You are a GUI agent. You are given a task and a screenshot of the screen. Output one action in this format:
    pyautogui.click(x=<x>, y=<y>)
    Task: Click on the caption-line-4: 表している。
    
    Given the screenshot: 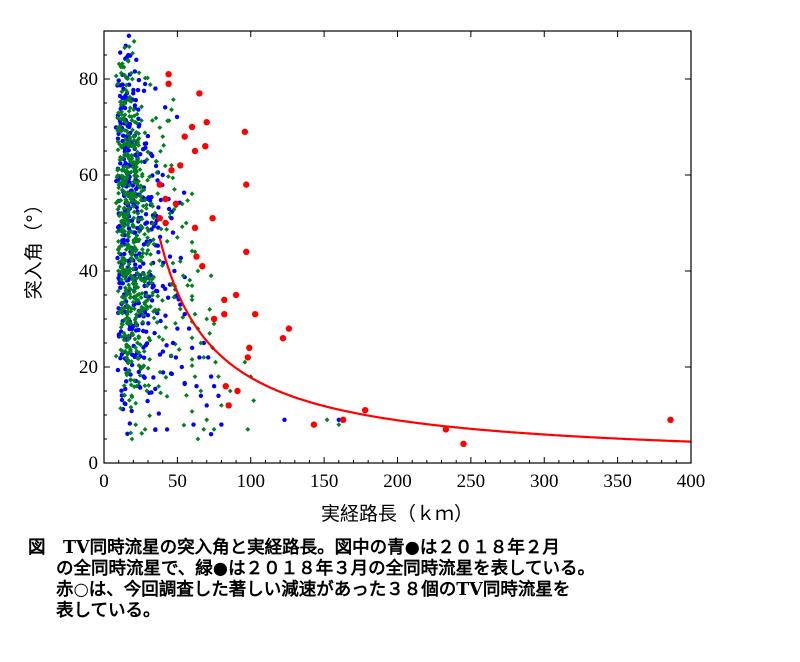 What is the action you would take?
    pyautogui.click(x=108, y=611)
    